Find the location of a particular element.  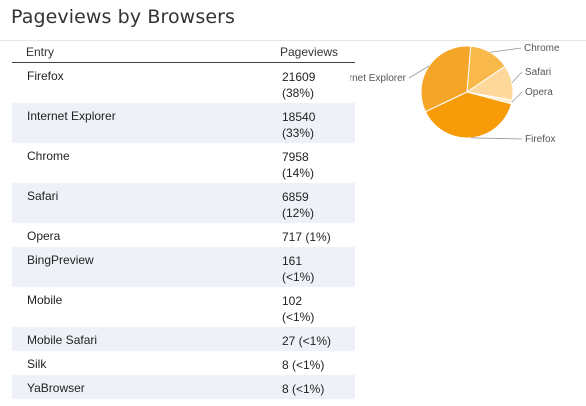

pageviews-percent: (33%) is located at coordinates (298, 133).